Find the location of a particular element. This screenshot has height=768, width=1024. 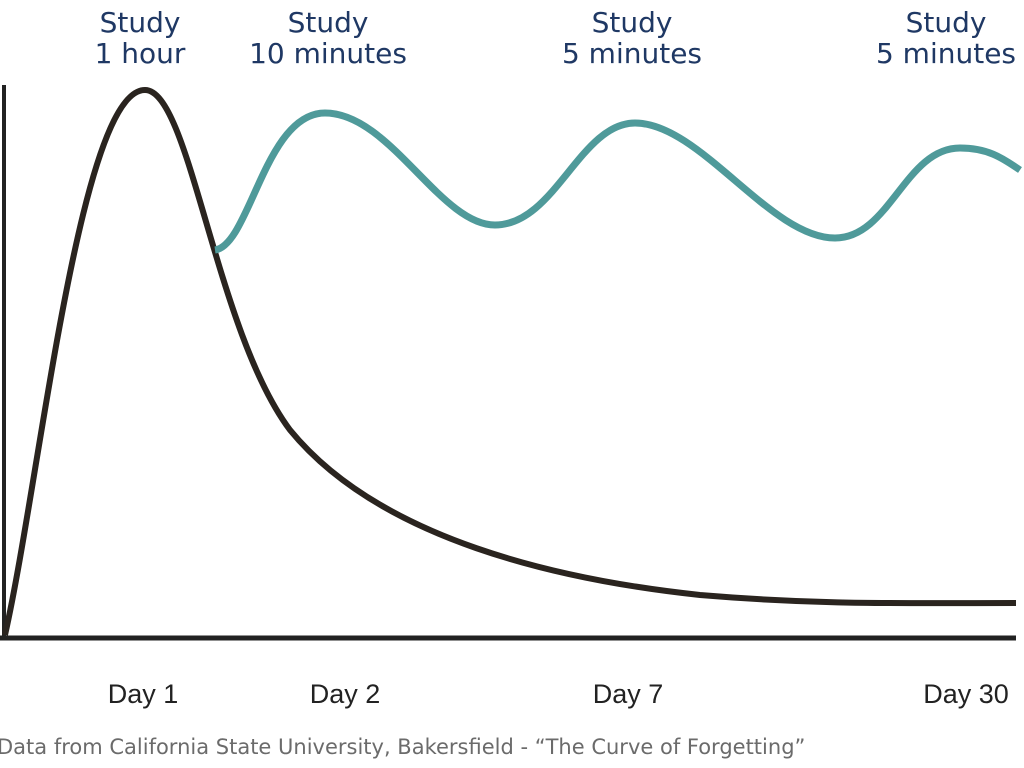

day-label: Day 30 is located at coordinates (966, 694).